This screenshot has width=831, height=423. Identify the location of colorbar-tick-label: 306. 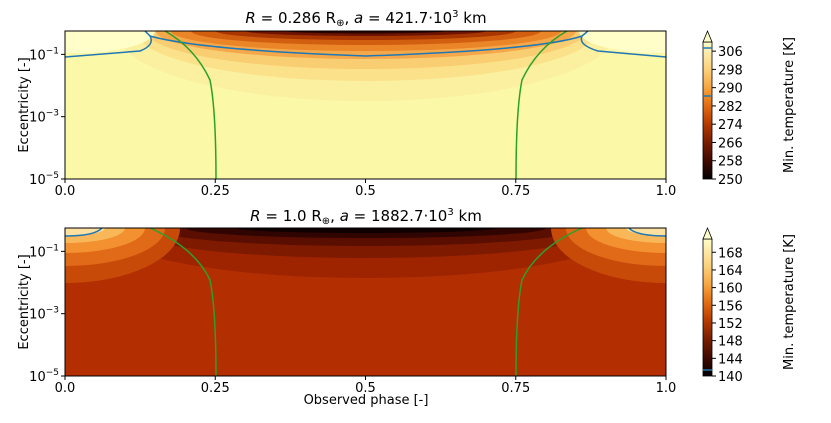
(730, 52).